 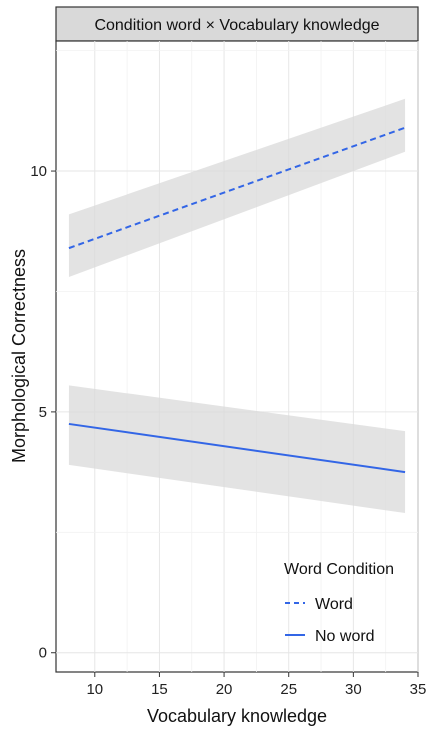 I want to click on facet-strip, so click(x=237, y=24).